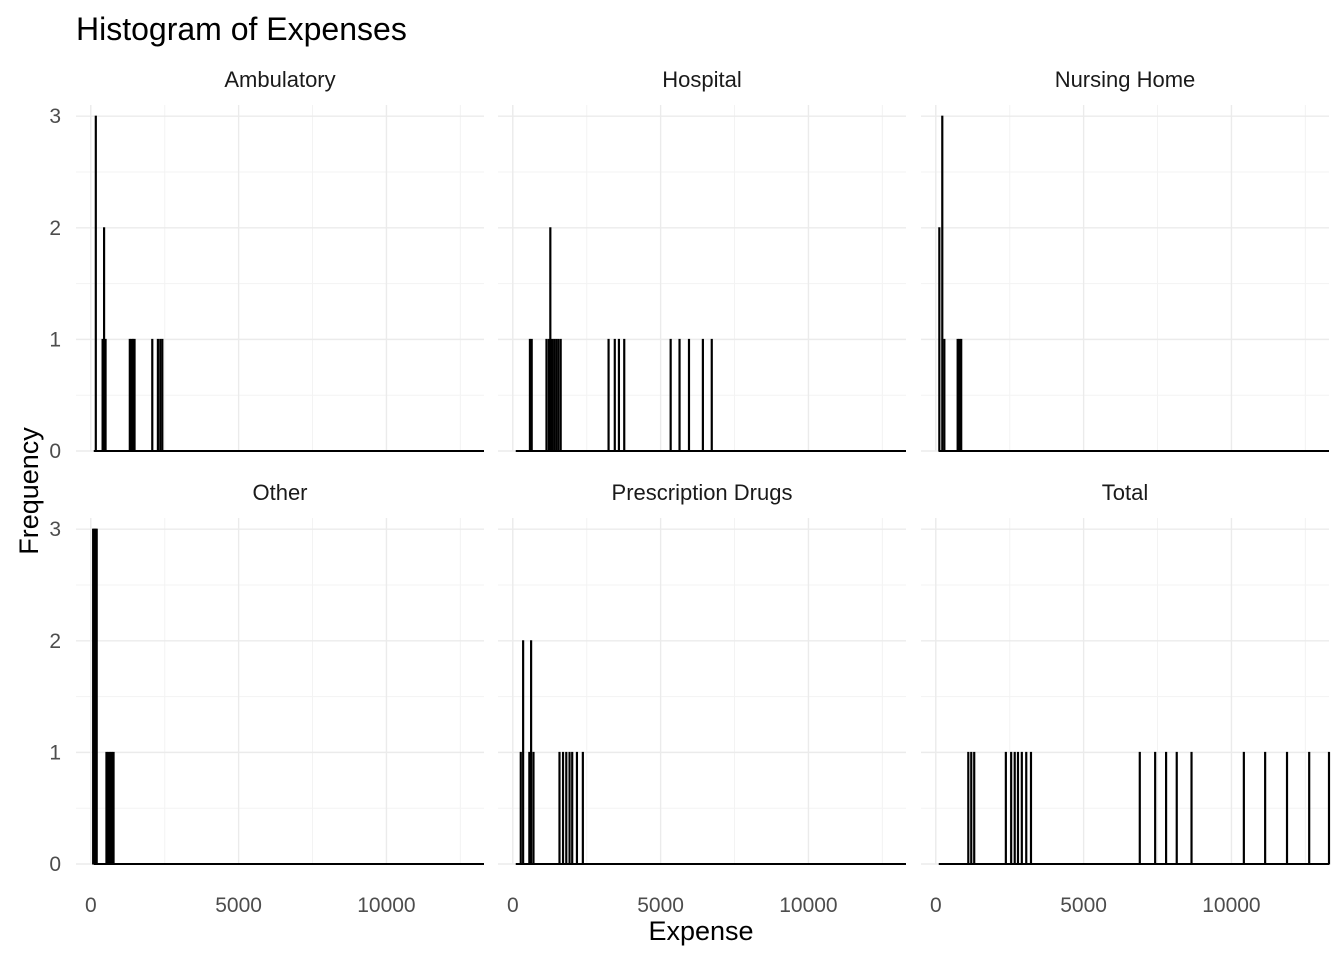  What do you see at coordinates (1125, 79) in the screenshot?
I see `facet-label: Nursing Home` at bounding box center [1125, 79].